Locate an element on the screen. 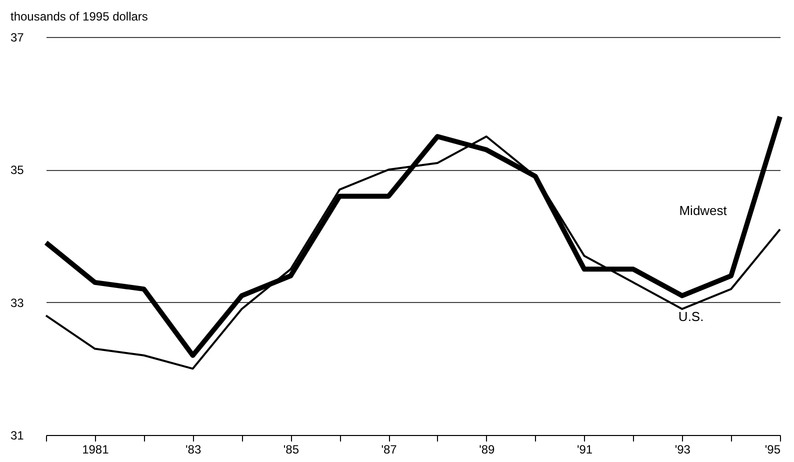 The width and height of the screenshot is (794, 462). y-tick-label: 37 is located at coordinates (17, 37).